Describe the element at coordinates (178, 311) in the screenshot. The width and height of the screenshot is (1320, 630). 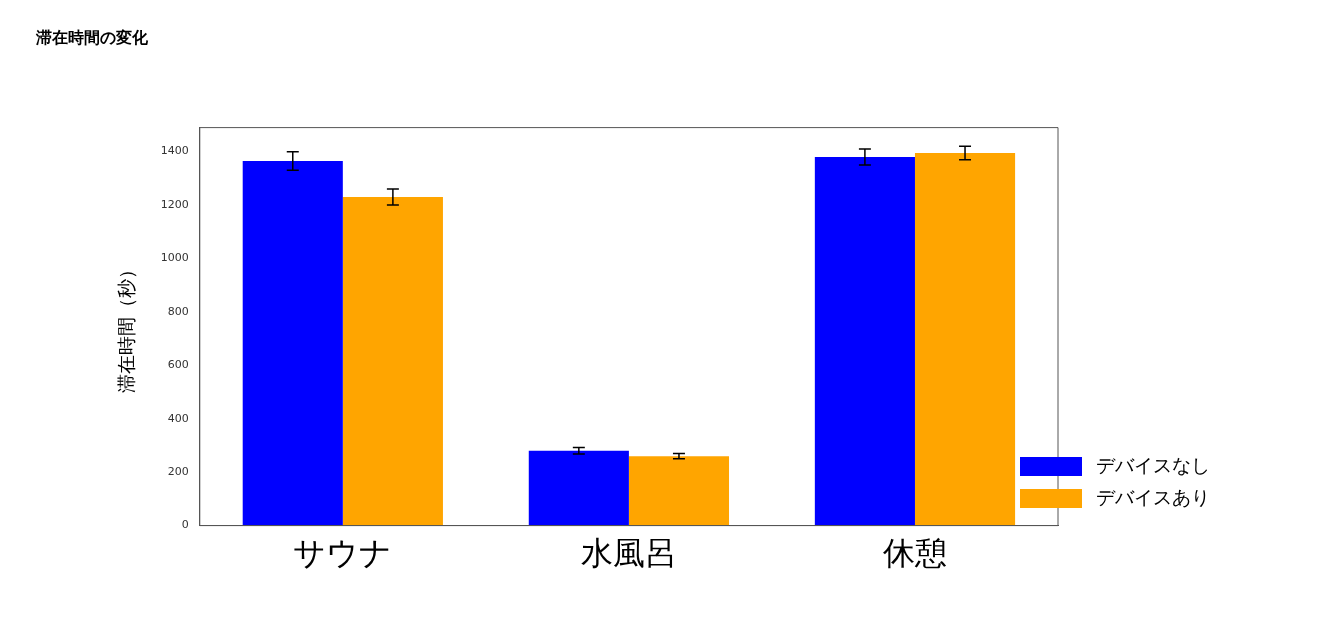
I see `y-tick-label: 800` at that location.